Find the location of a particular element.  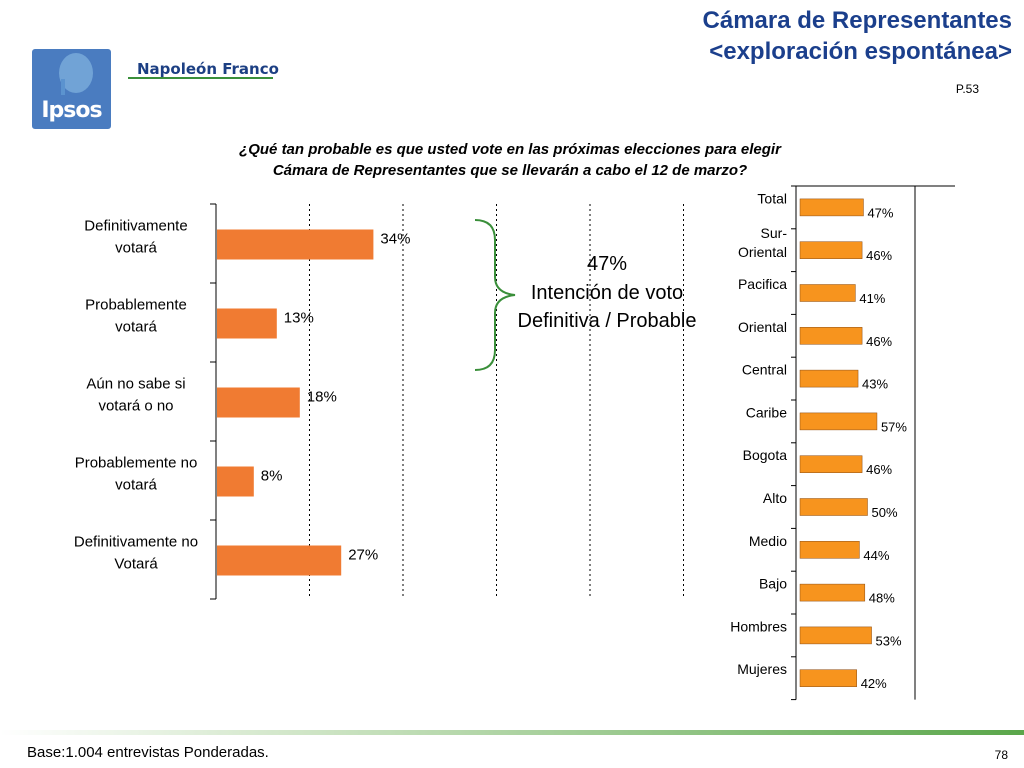

category-label: Caribe is located at coordinates (766, 412).